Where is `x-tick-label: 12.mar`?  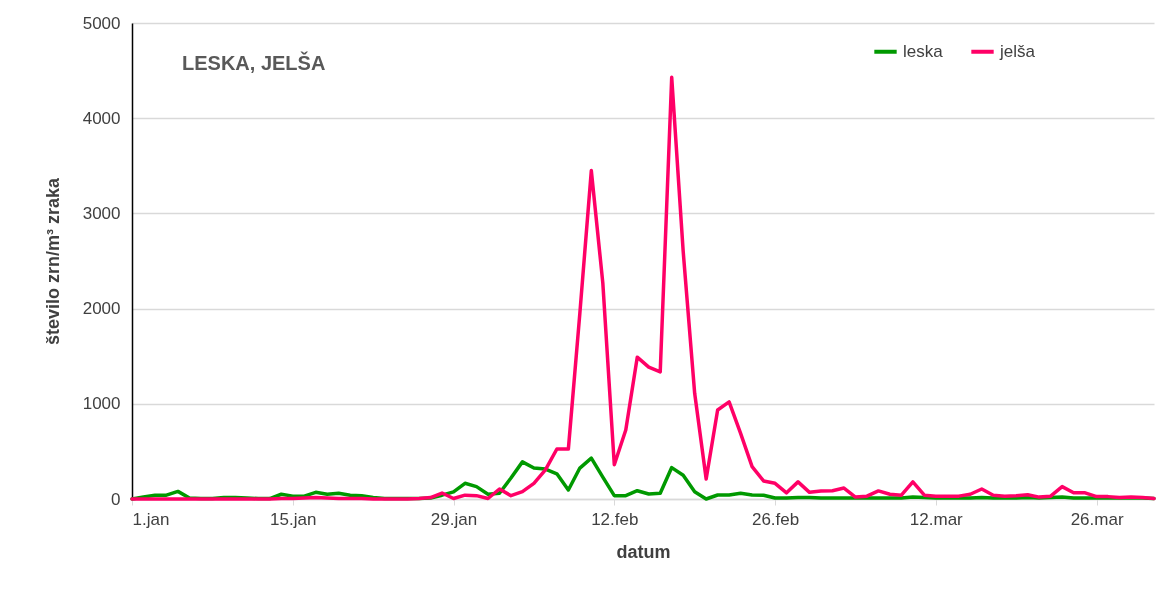 x-tick-label: 12.mar is located at coordinates (936, 519).